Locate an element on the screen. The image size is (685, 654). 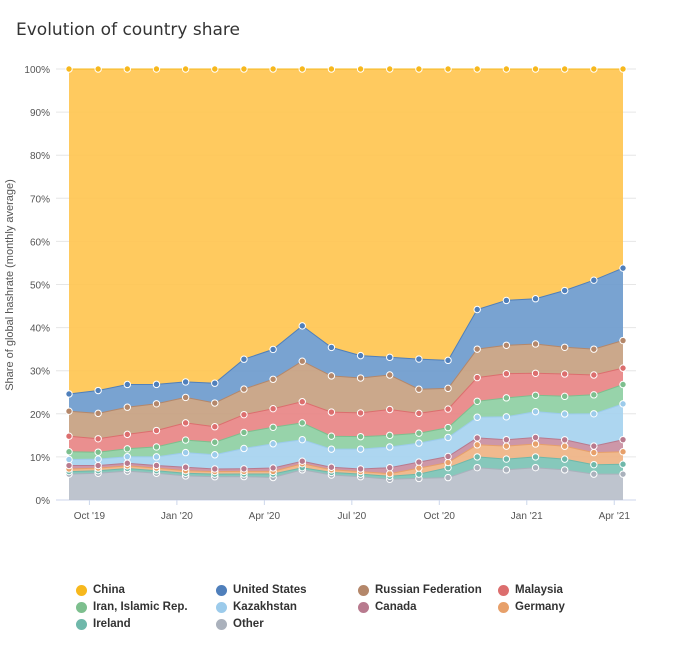
legend-item-malaysia: Malaysia is located at coordinates (530, 590).